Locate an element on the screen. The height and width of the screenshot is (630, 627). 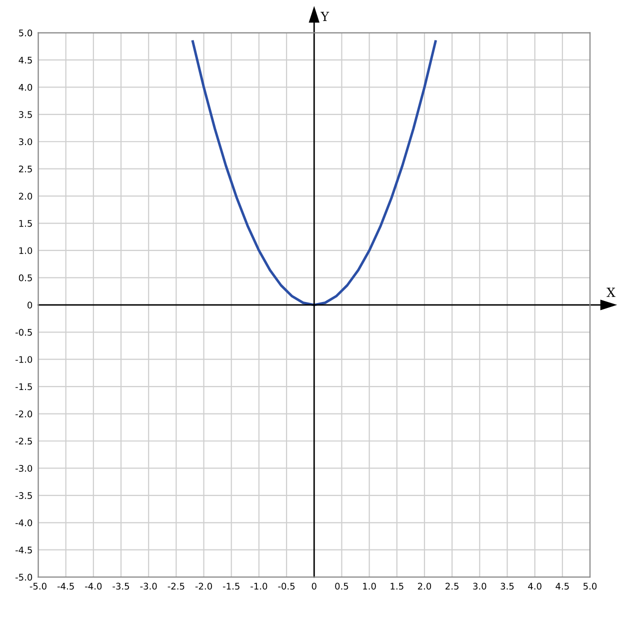
x-tick-label: -5.0 is located at coordinates (38, 586).